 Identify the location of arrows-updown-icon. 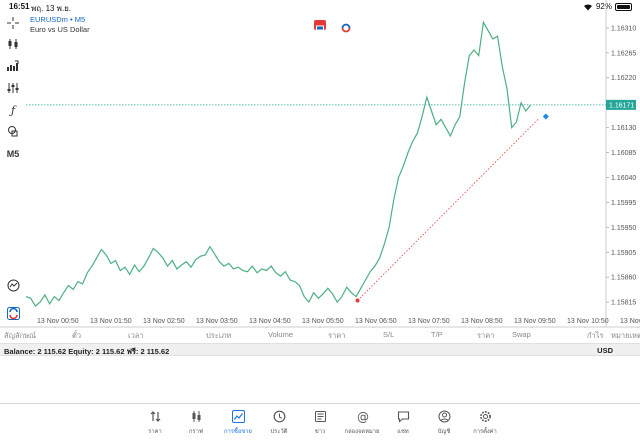
(155, 416).